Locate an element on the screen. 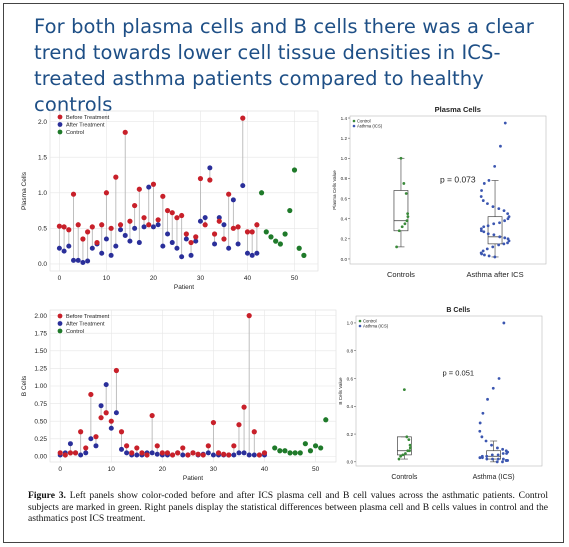 The height and width of the screenshot is (547, 569). plasma-box-y-tick-label: 0.8 is located at coordinates (344, 178).